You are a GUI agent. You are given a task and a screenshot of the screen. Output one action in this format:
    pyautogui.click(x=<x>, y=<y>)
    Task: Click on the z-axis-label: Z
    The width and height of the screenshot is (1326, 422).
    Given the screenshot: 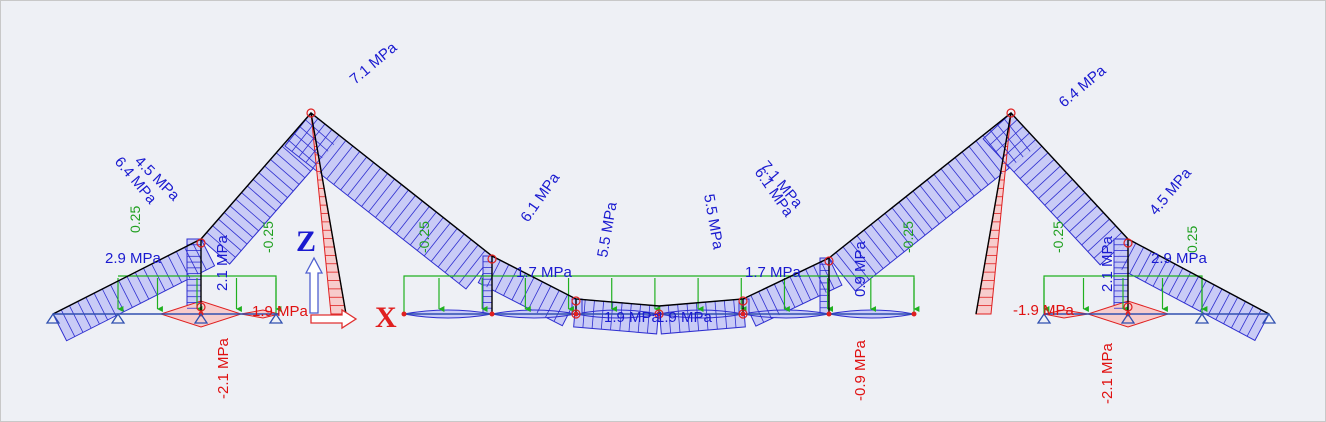 What is the action you would take?
    pyautogui.click(x=306, y=241)
    